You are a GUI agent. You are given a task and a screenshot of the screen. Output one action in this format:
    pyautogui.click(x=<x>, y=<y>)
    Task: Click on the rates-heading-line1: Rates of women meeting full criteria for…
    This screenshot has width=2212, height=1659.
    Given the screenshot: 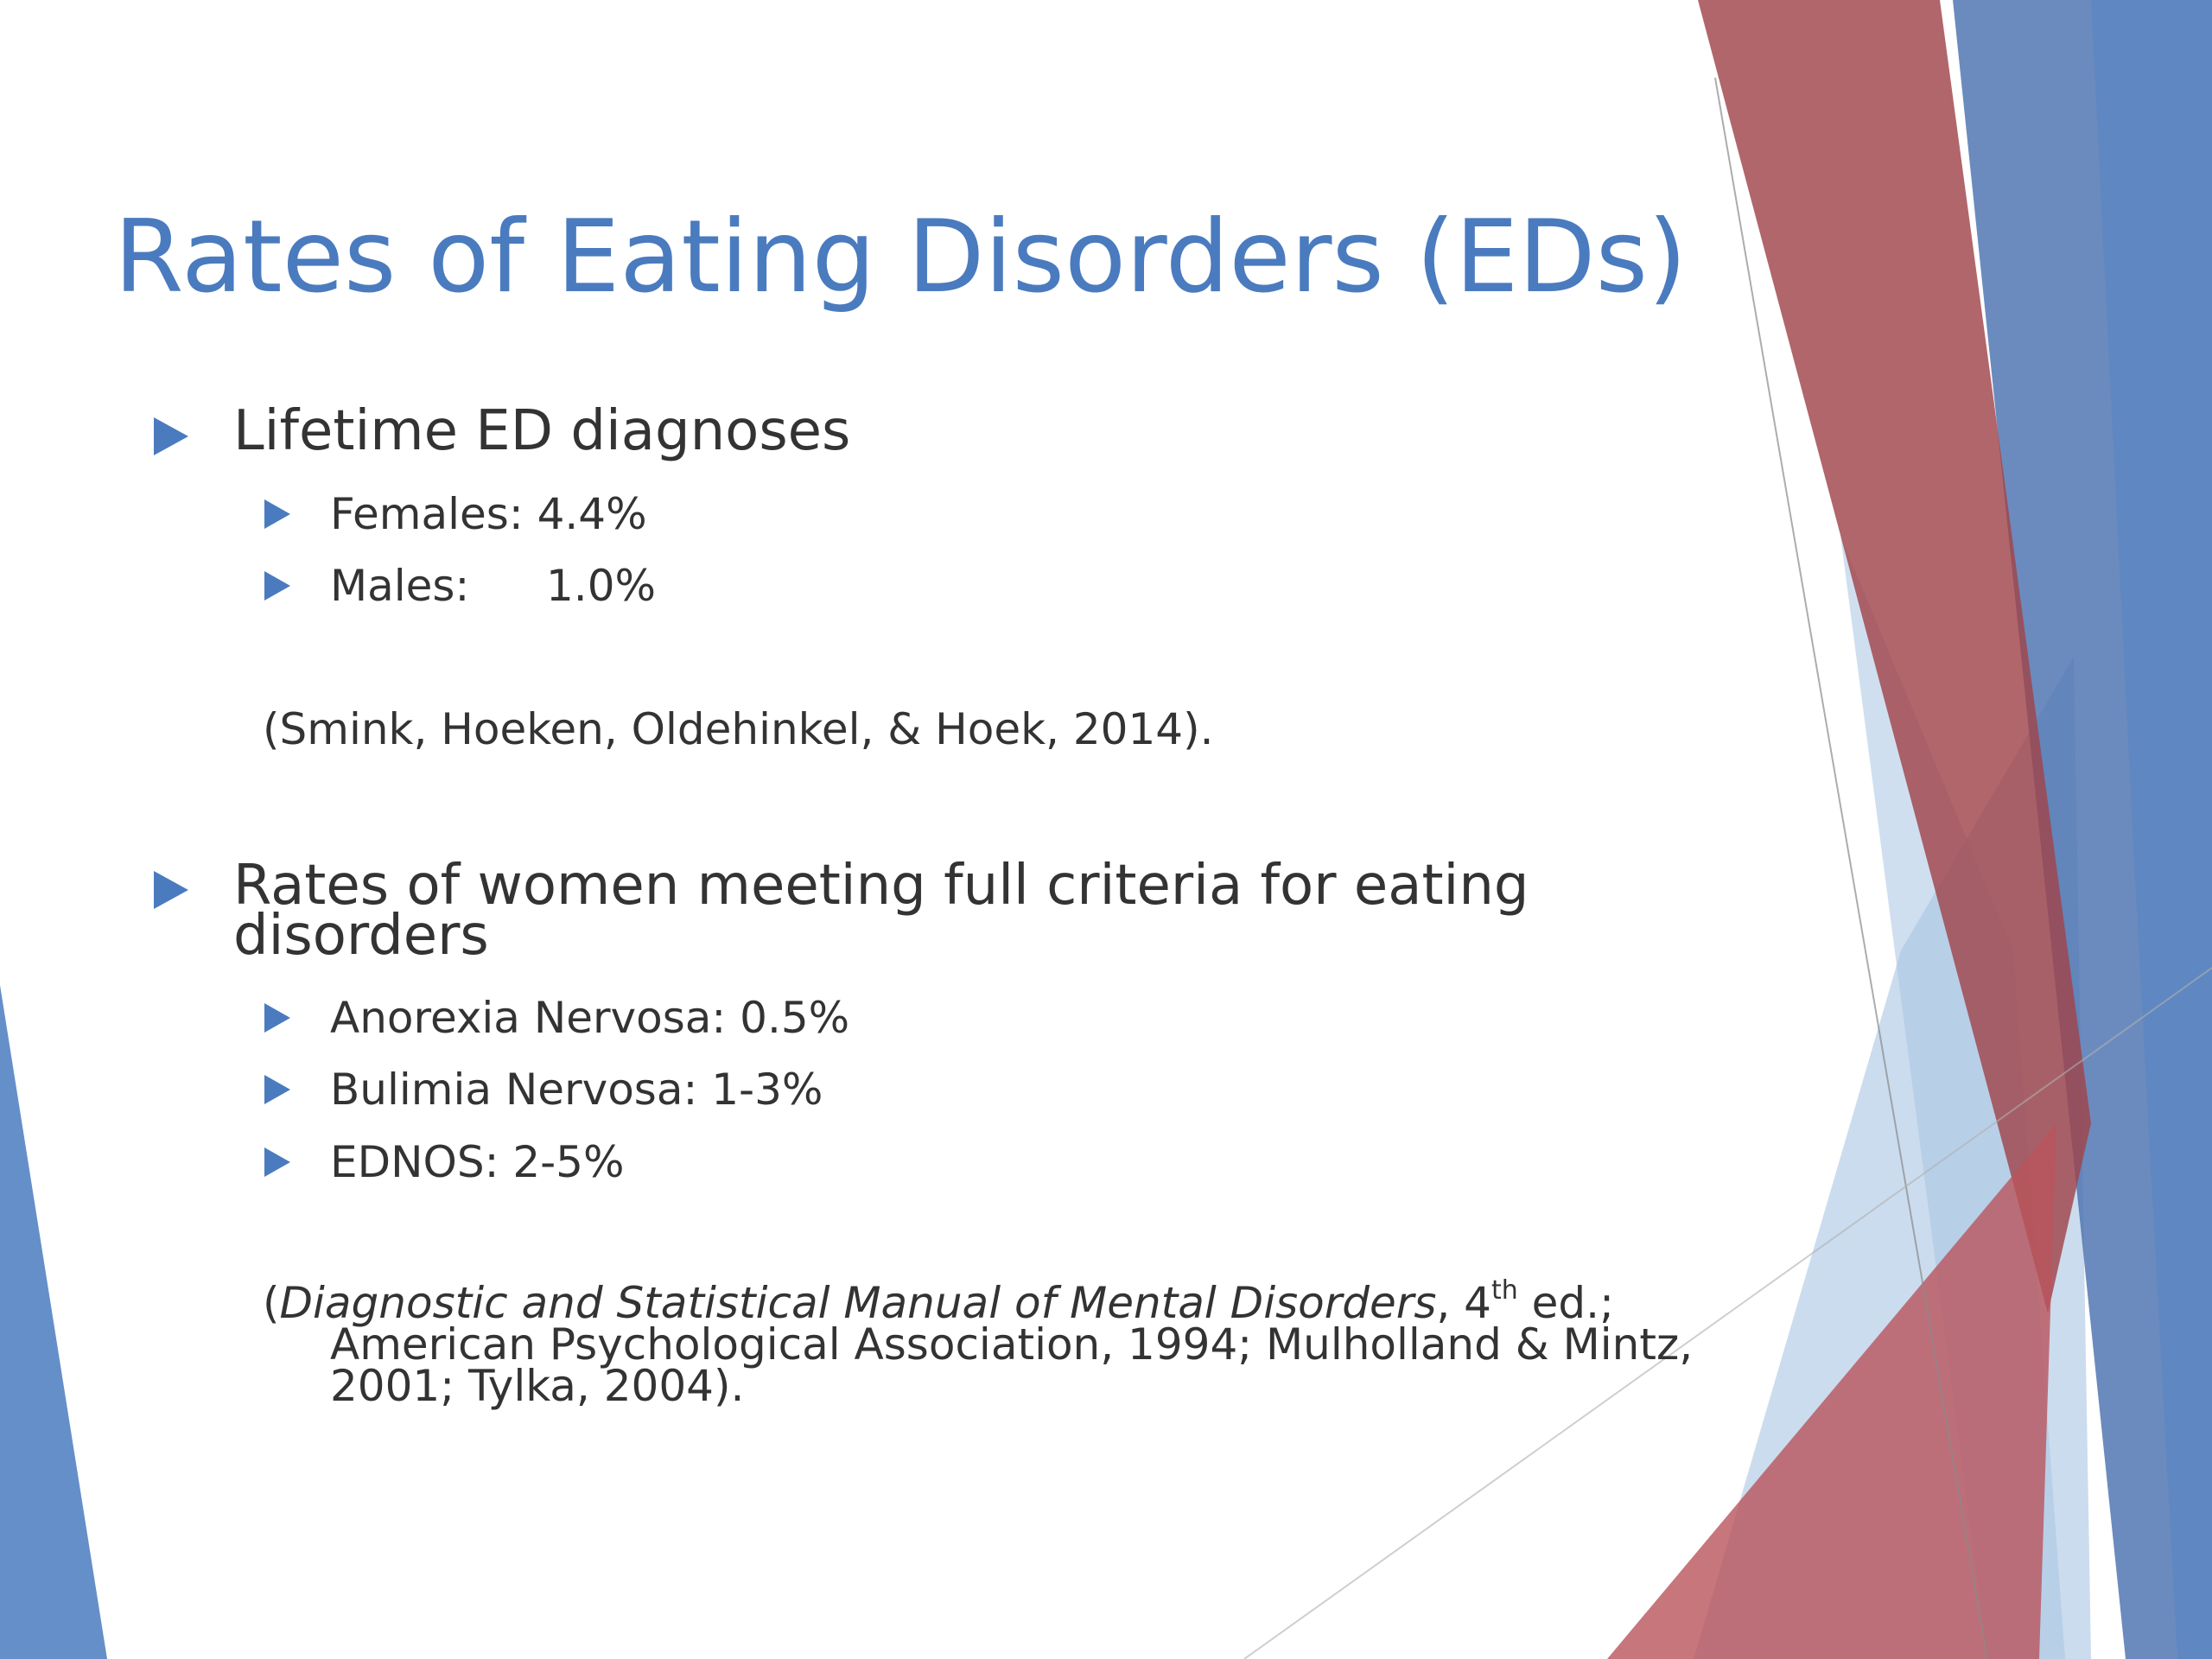 What is the action you would take?
    pyautogui.click(x=881, y=886)
    